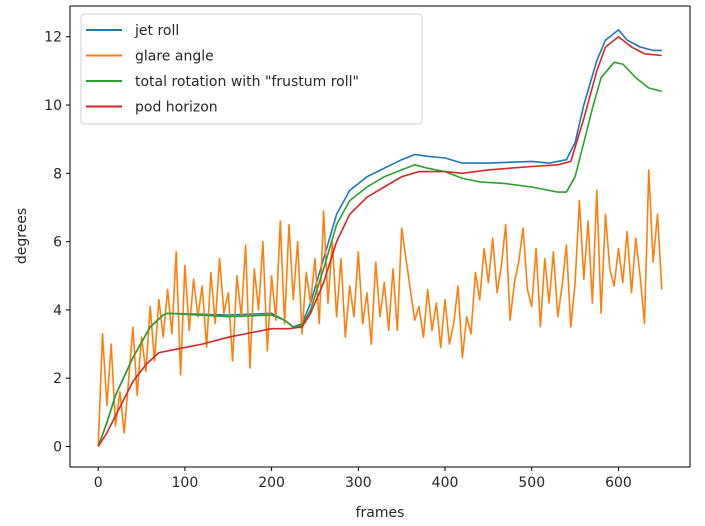 Image resolution: width=705 pixels, height=526 pixels. What do you see at coordinates (57, 311) in the screenshot?
I see `y-tick-label: 4` at bounding box center [57, 311].